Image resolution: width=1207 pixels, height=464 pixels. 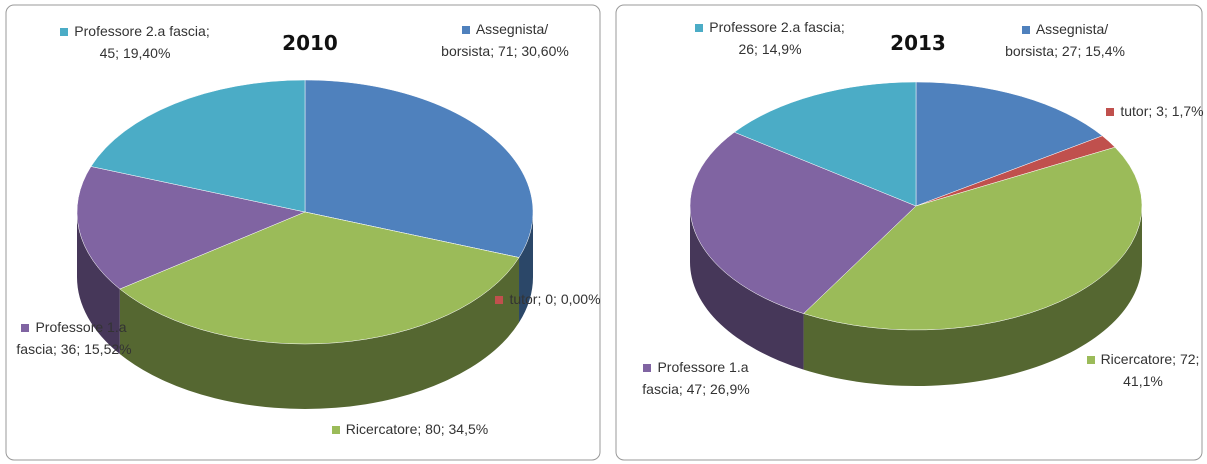 I want to click on data-label: Professore 2.a fascia; 45; 19,40%, so click(x=135, y=42).